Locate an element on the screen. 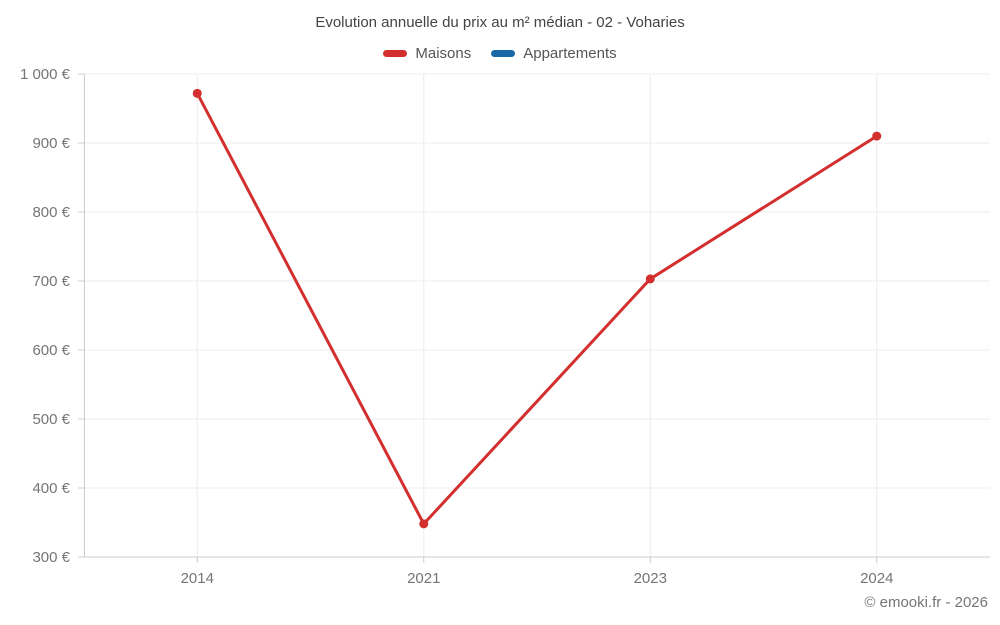  copyright: © emooki.fr - 2026 is located at coordinates (926, 602).